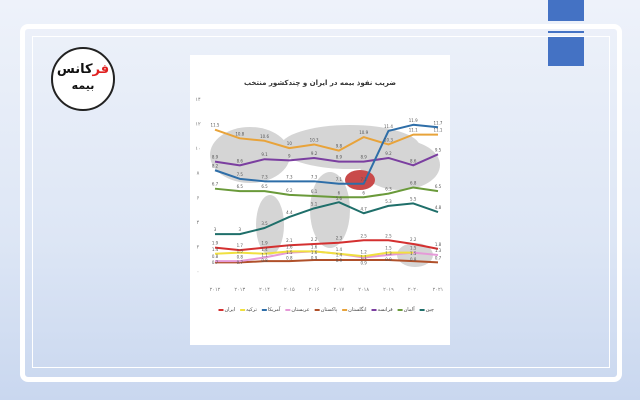 This screenshot has width=640, height=400. Describe the element at coordinates (198, 223) in the screenshot. I see `y-tick-label: ۴` at that location.